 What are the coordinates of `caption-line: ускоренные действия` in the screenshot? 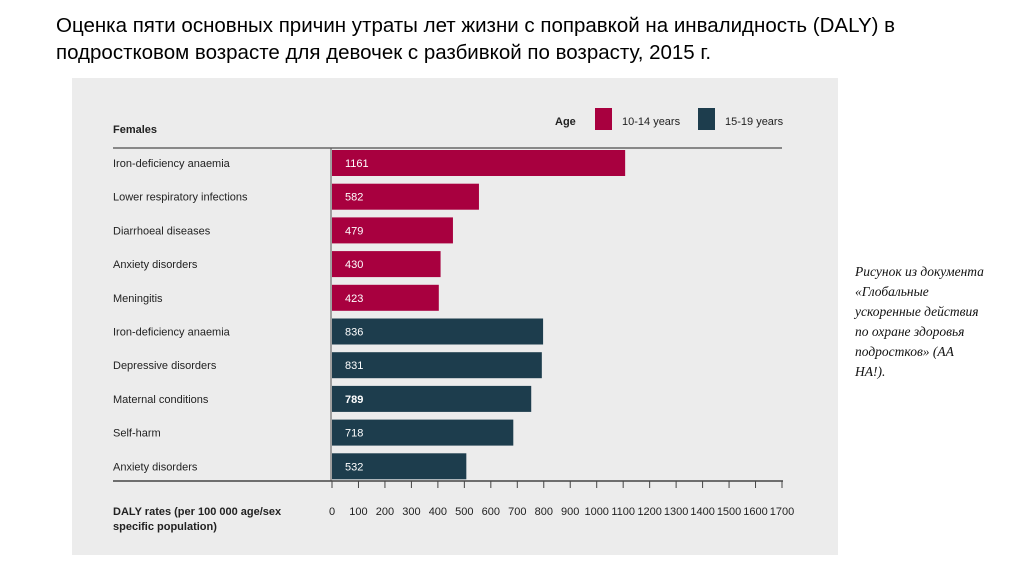 It's located at (917, 311).